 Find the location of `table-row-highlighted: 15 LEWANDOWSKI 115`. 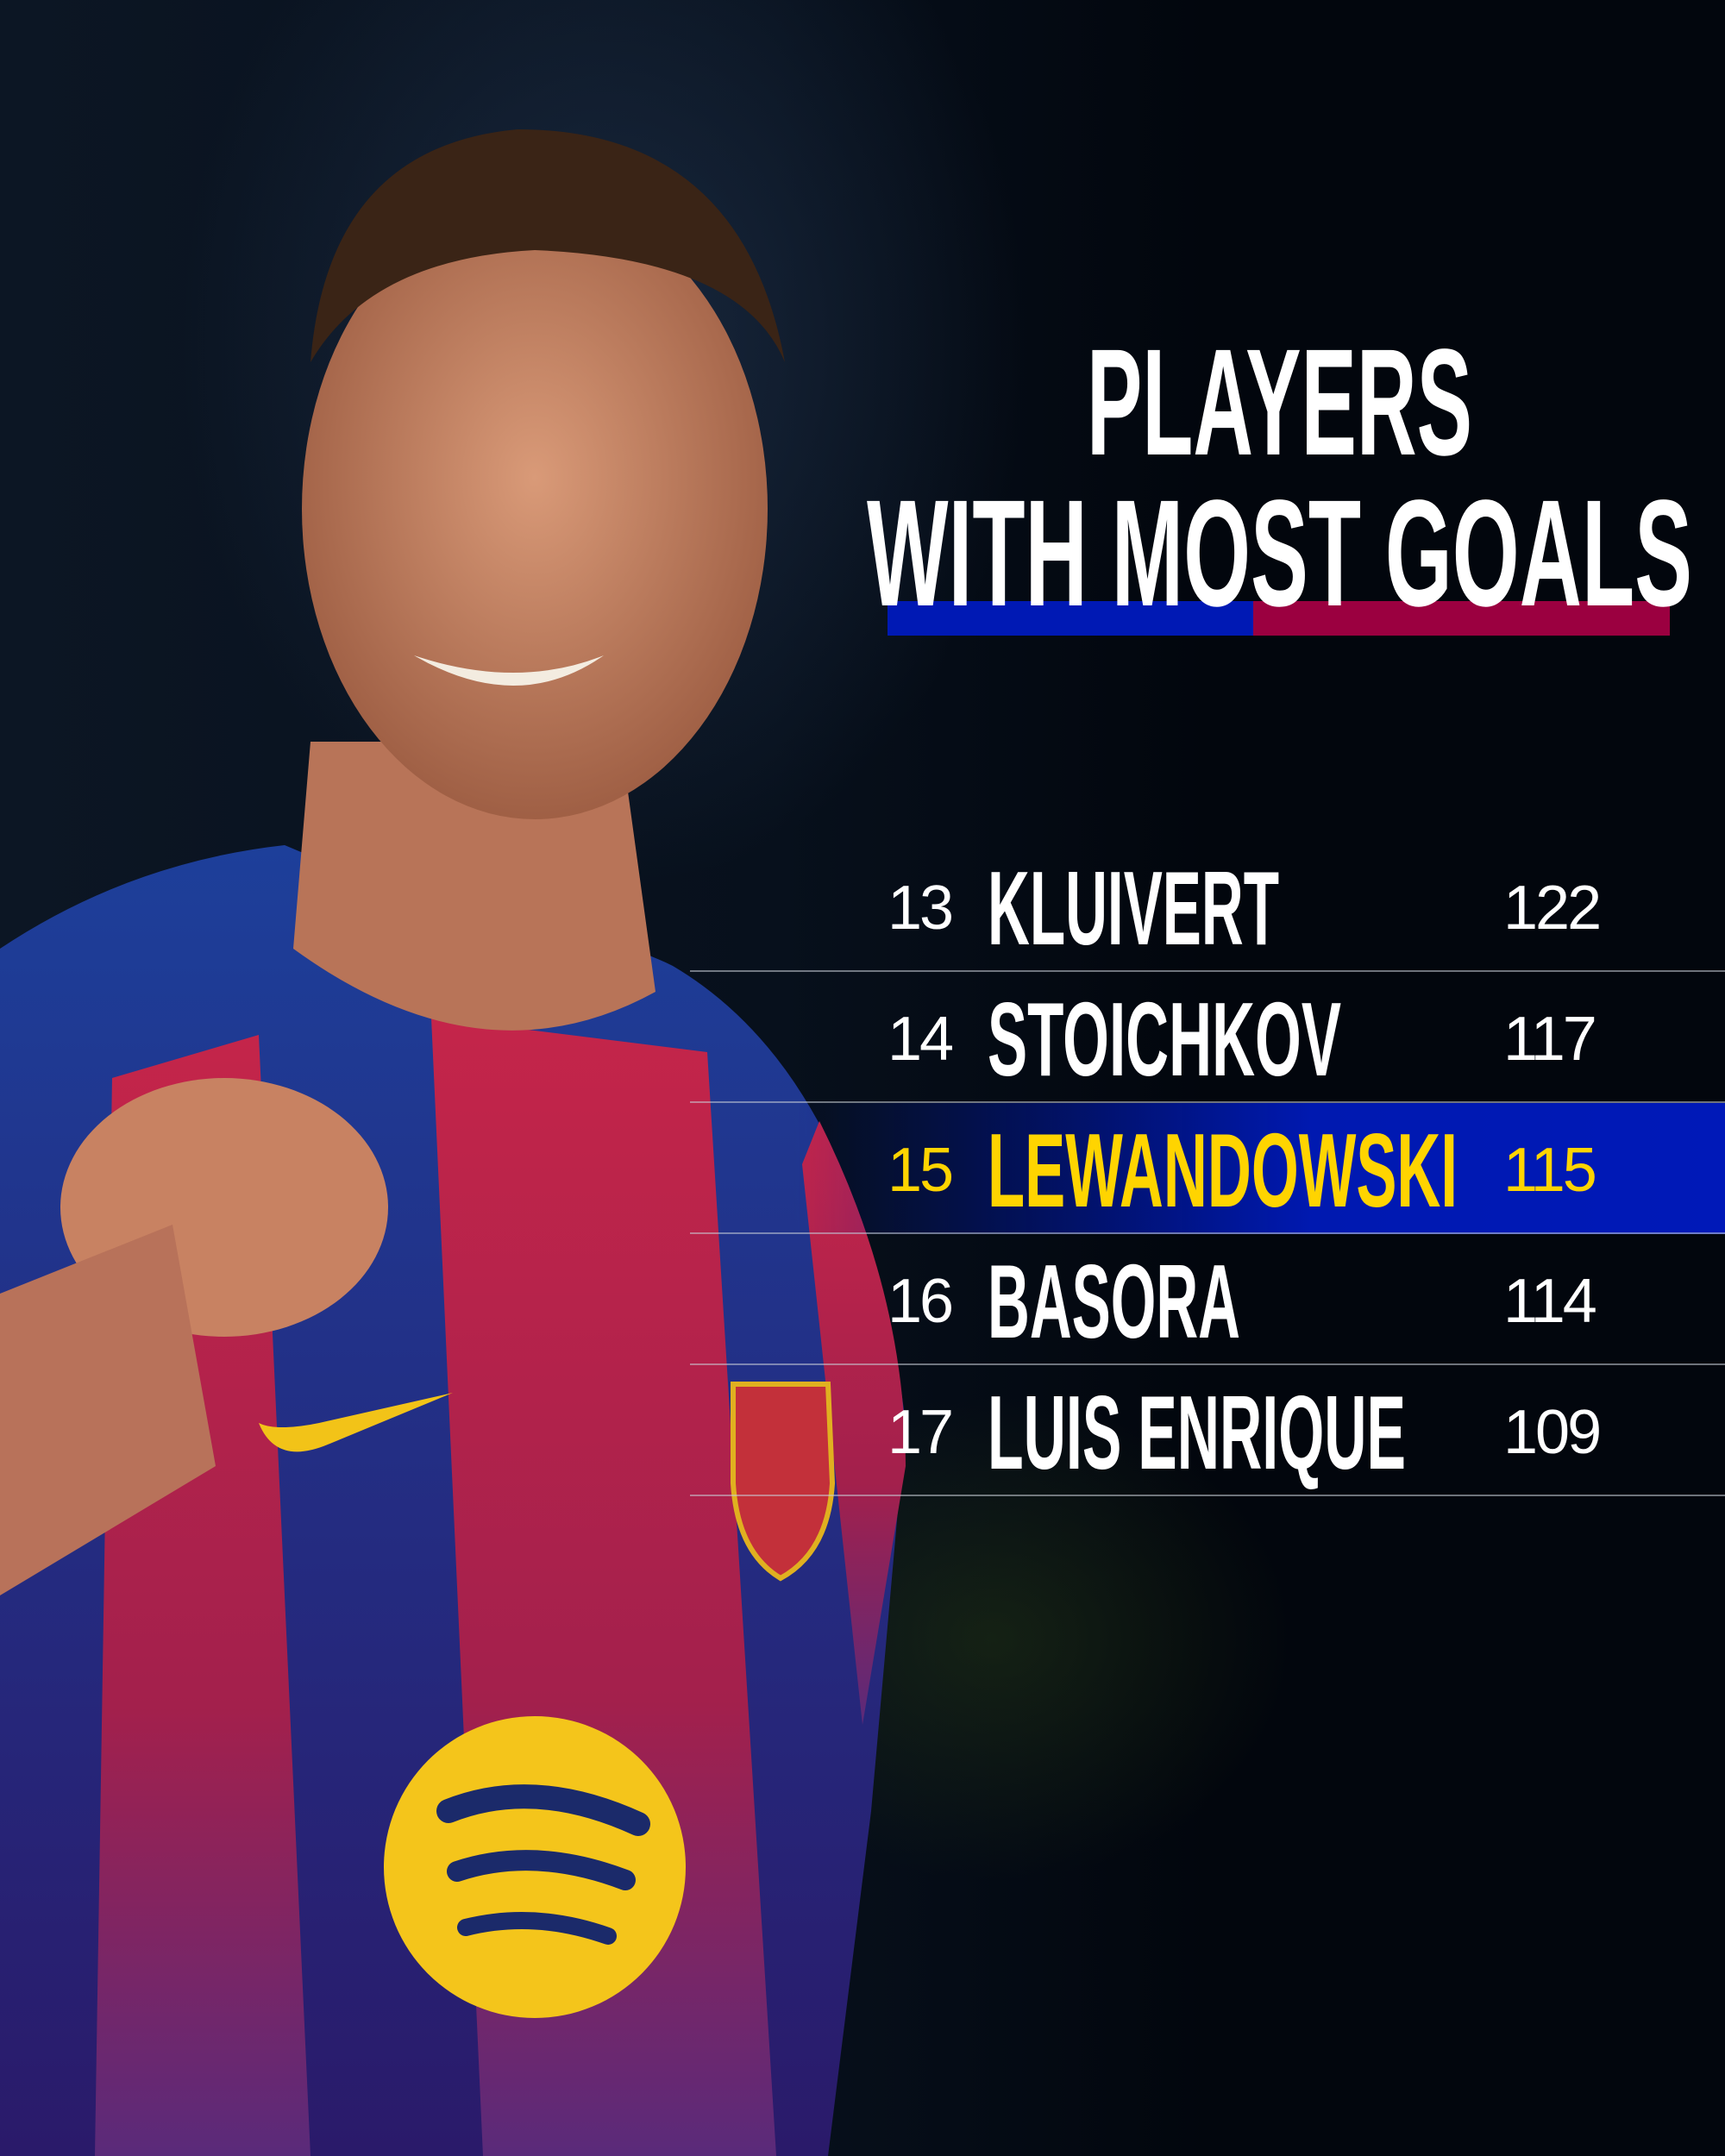

table-row-highlighted: 15 LEWANDOWSKI 115 is located at coordinates (1207, 1168).